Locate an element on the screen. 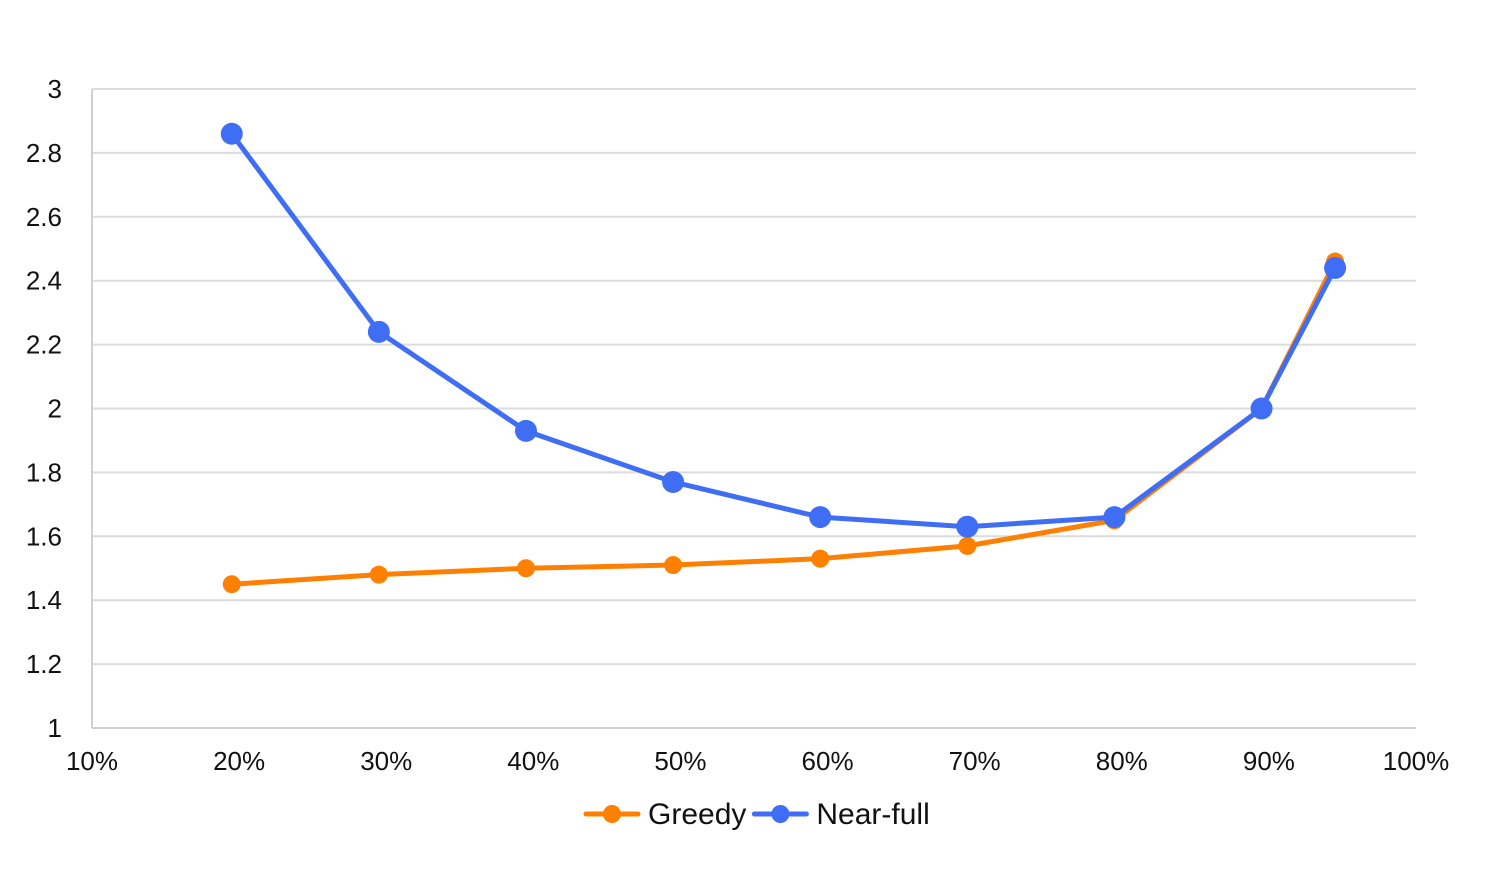 This screenshot has height=888, width=1496. x-tick-label: 80% is located at coordinates (1122, 761).